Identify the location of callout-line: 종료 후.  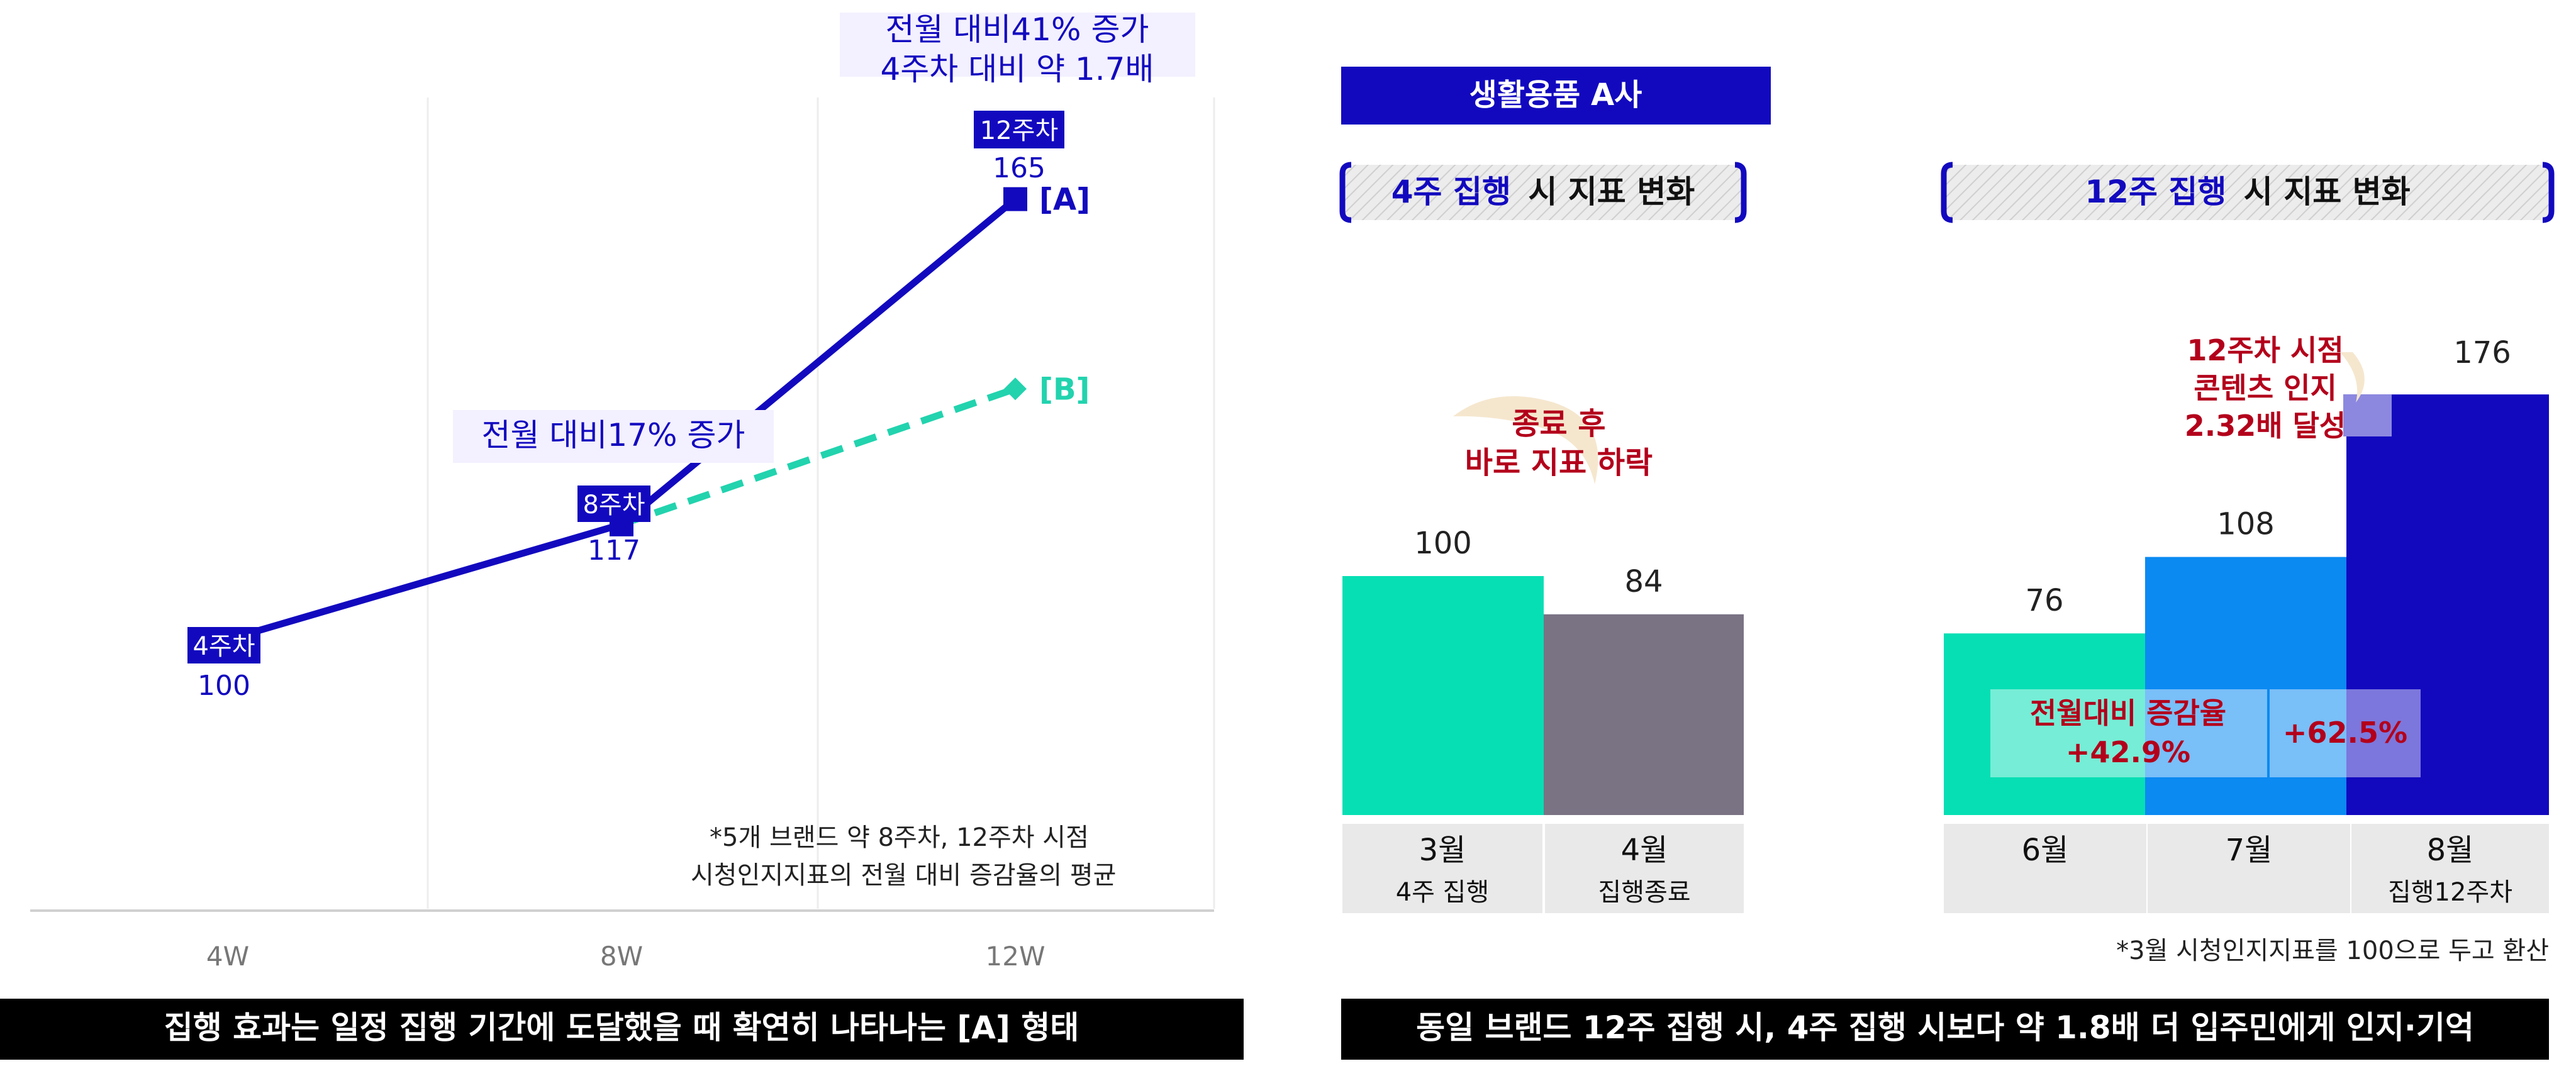
(1558, 424).